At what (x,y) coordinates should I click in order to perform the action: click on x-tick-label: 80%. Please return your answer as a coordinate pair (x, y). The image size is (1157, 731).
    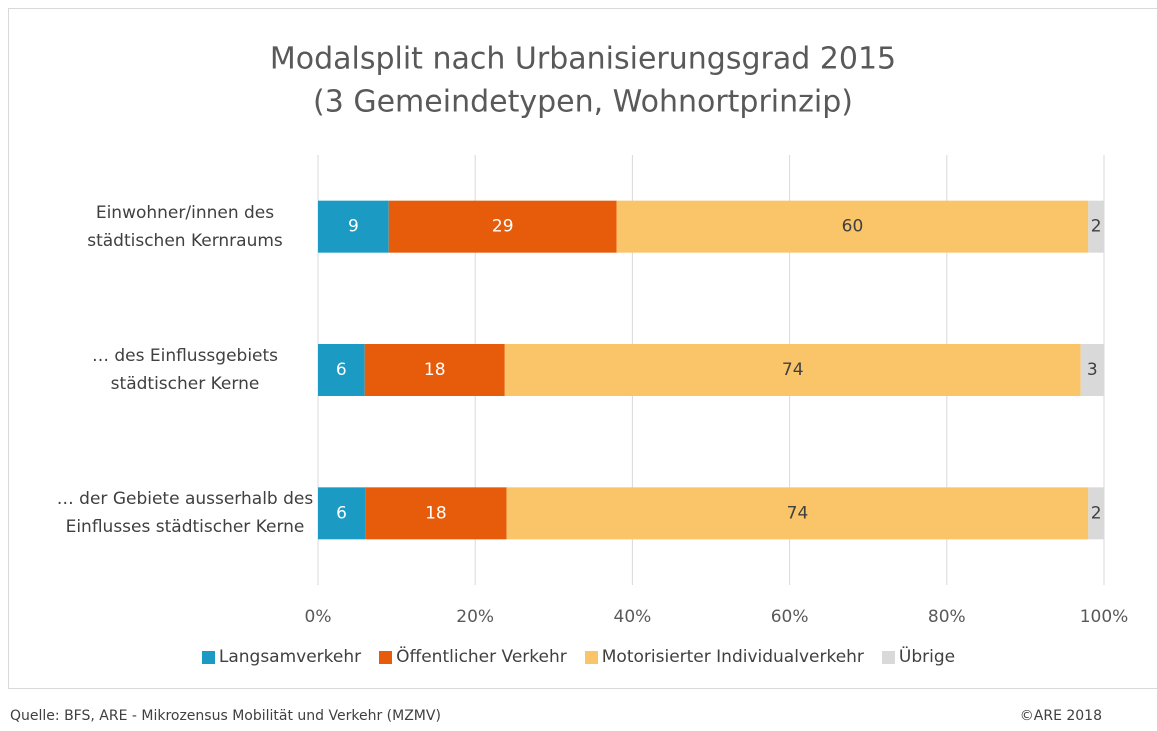
    Looking at the image, I should click on (947, 617).